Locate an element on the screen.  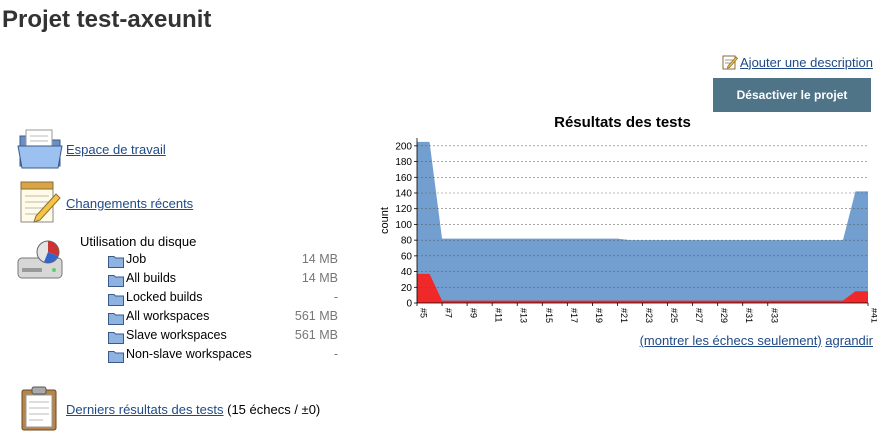
disk-row-name: All workspaces is located at coordinates (168, 316).